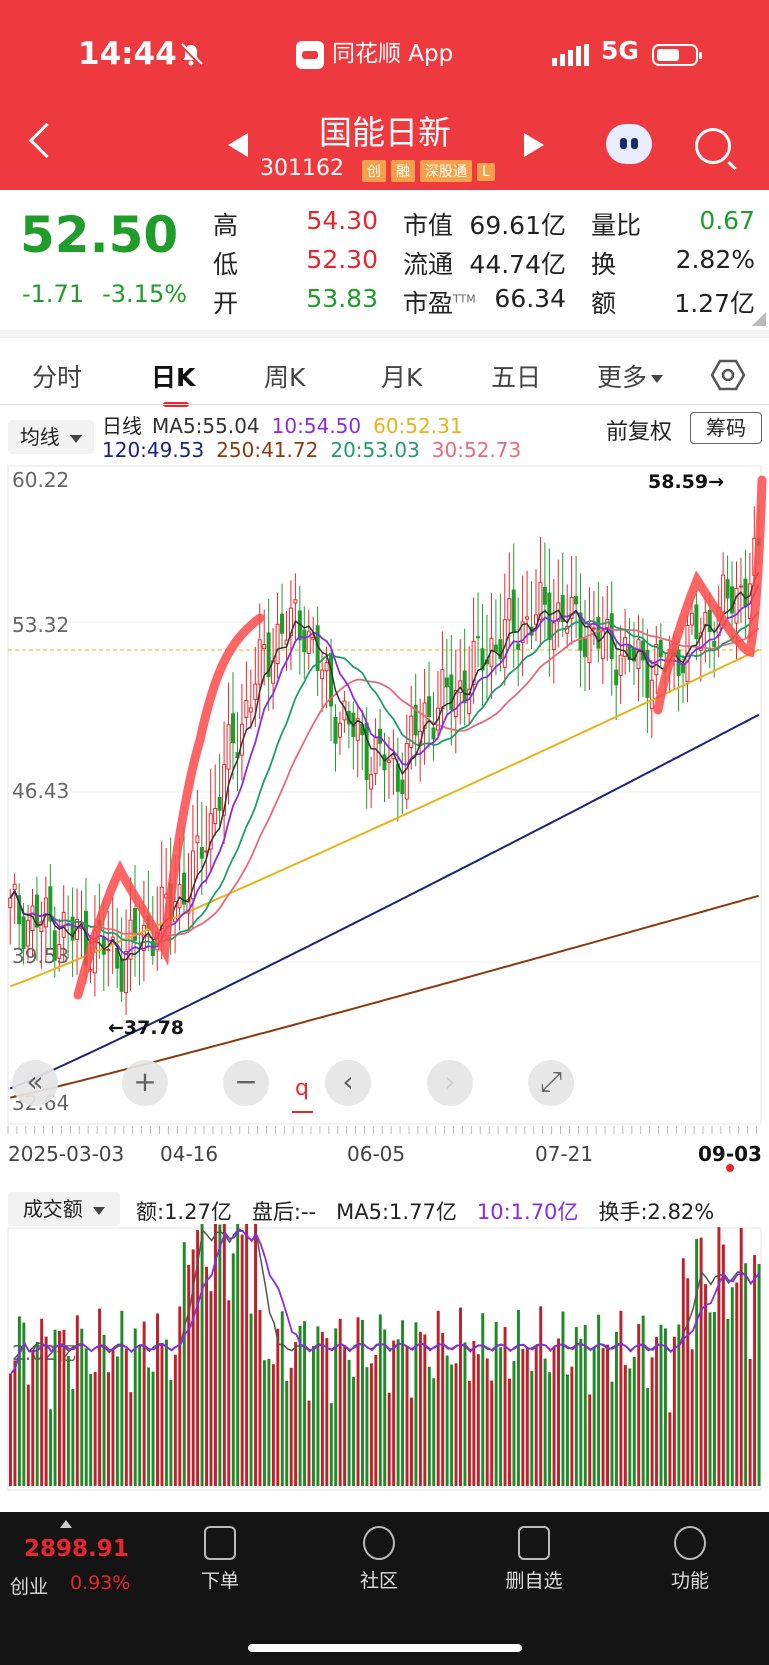 Image resolution: width=769 pixels, height=1665 pixels. I want to click on next-stock-icon, so click(534, 145).